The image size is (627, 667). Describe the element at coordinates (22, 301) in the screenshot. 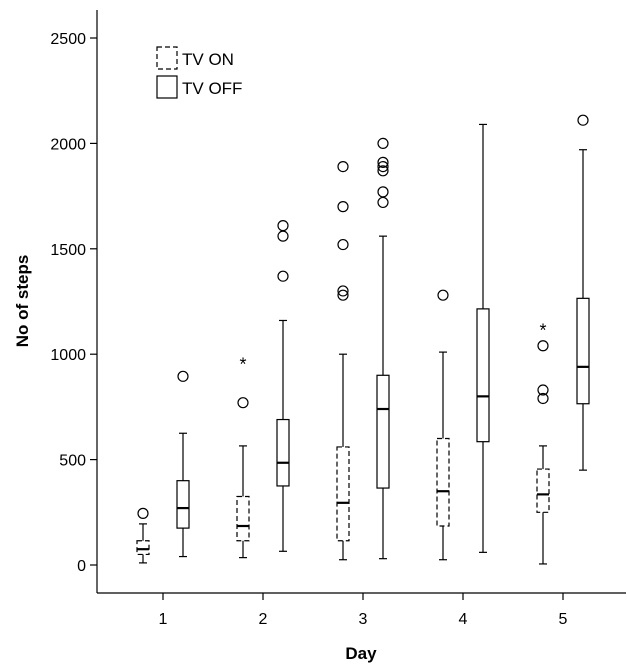

I see `y-axis-title: No of steps` at that location.